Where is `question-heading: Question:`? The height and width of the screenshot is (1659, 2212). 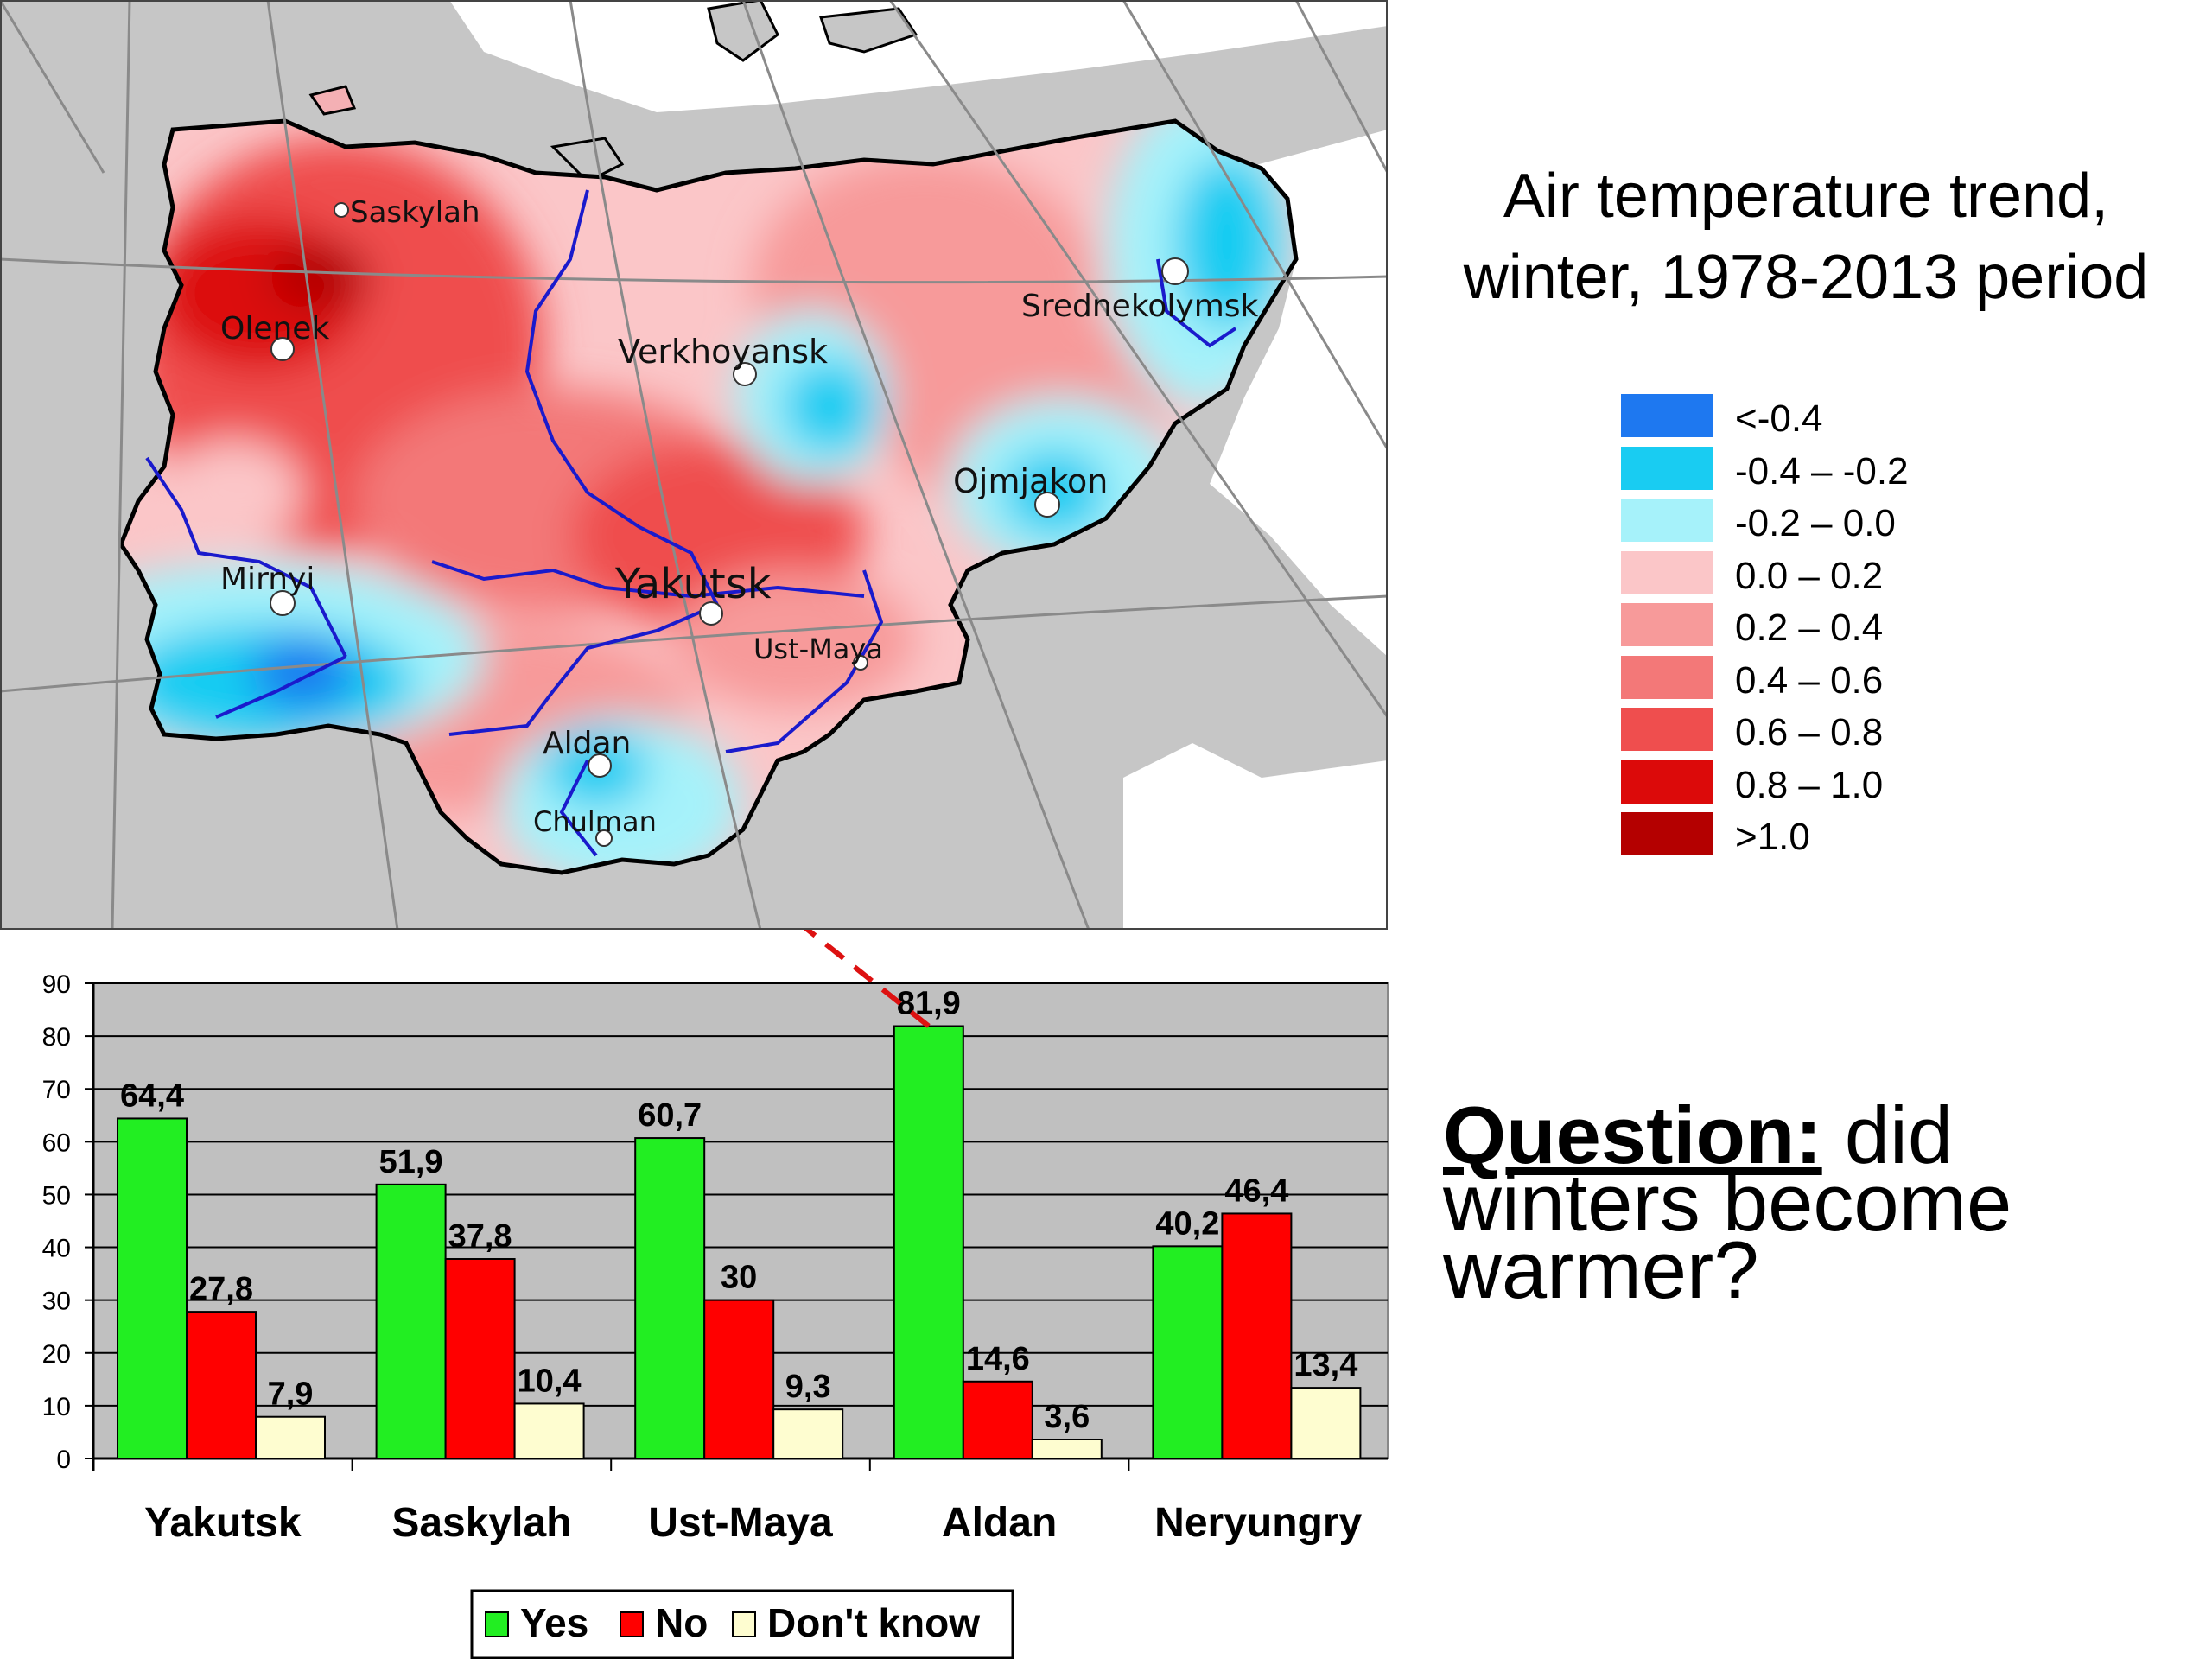 question-heading: Question: is located at coordinates (1632, 1135).